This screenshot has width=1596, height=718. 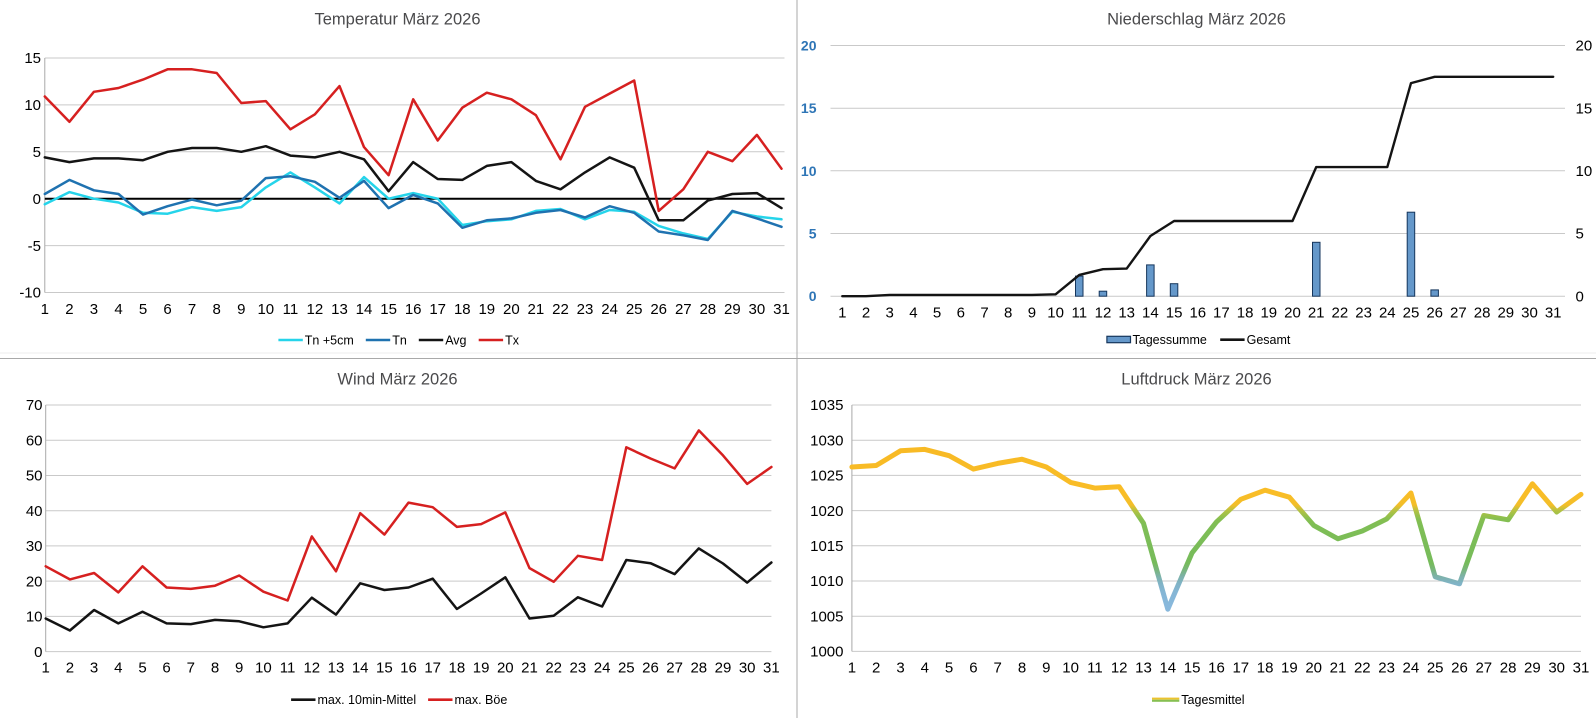 I want to click on svg-text: Luftdruck März 2026, so click(x=1196, y=380).